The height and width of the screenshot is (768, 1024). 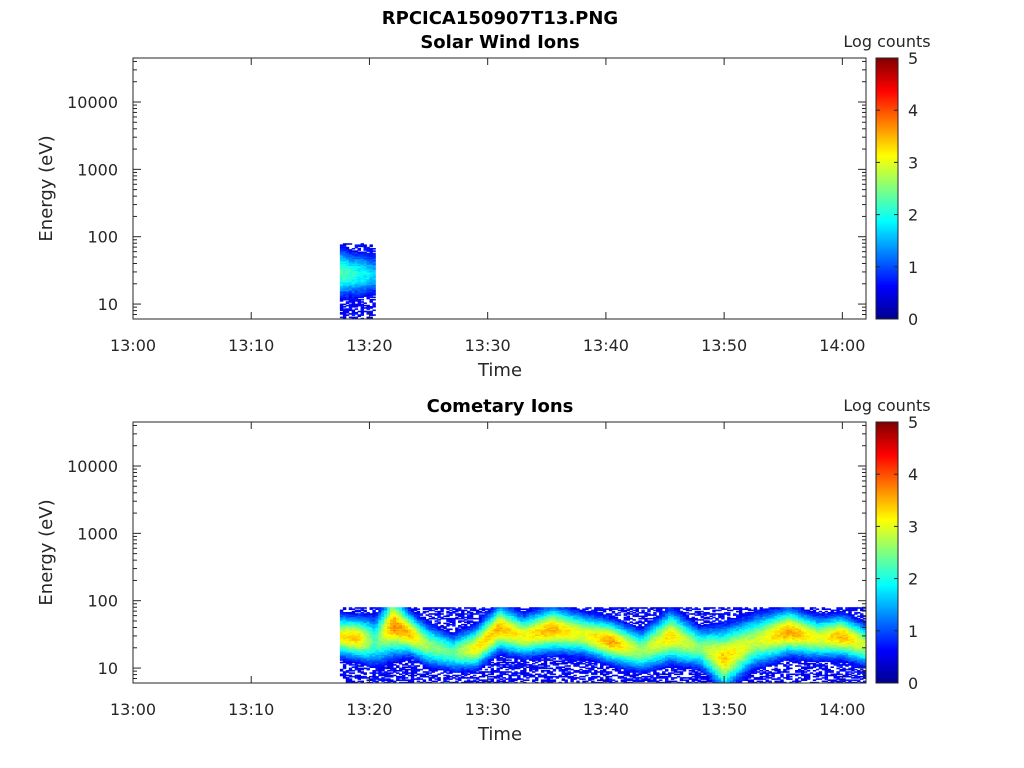 I want to click on colorbar-tick-label: 0, so click(x=913, y=319).